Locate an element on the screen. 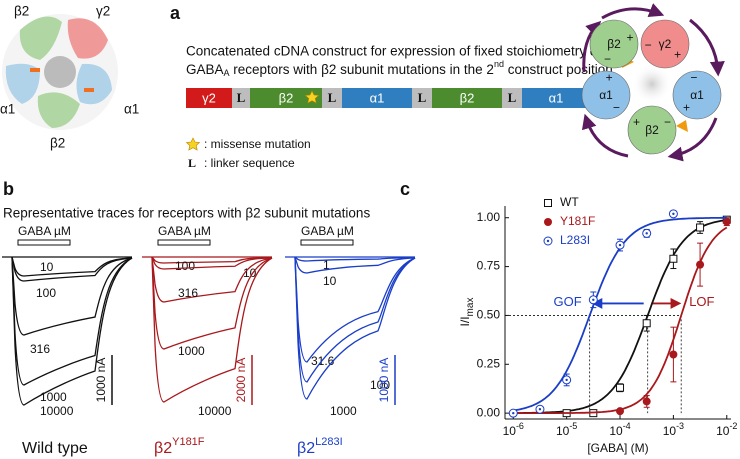 Image resolution: width=740 pixels, height=459 pixels. text: Wild type is located at coordinates (55, 448).